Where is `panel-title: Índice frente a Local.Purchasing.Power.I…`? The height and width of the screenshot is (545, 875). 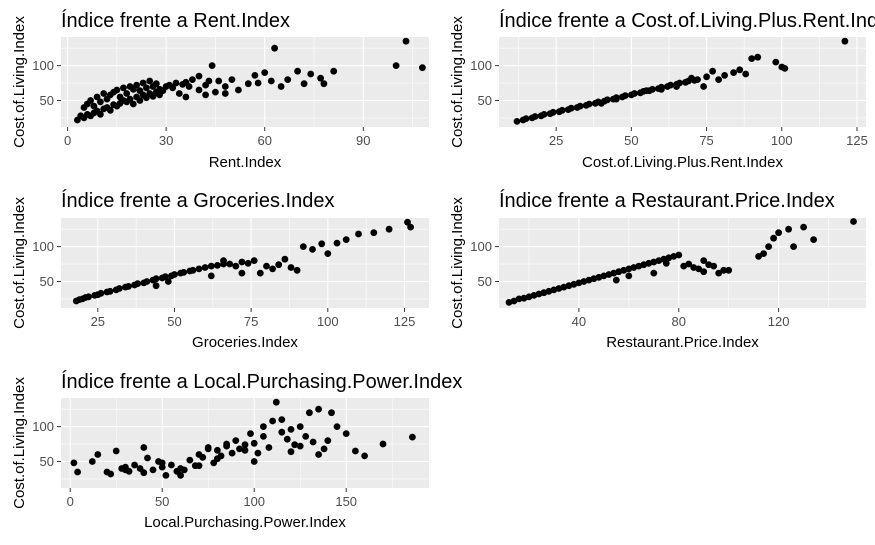
panel-title: Índice frente a Local.Purchasing.Power.I… is located at coordinates (261, 381).